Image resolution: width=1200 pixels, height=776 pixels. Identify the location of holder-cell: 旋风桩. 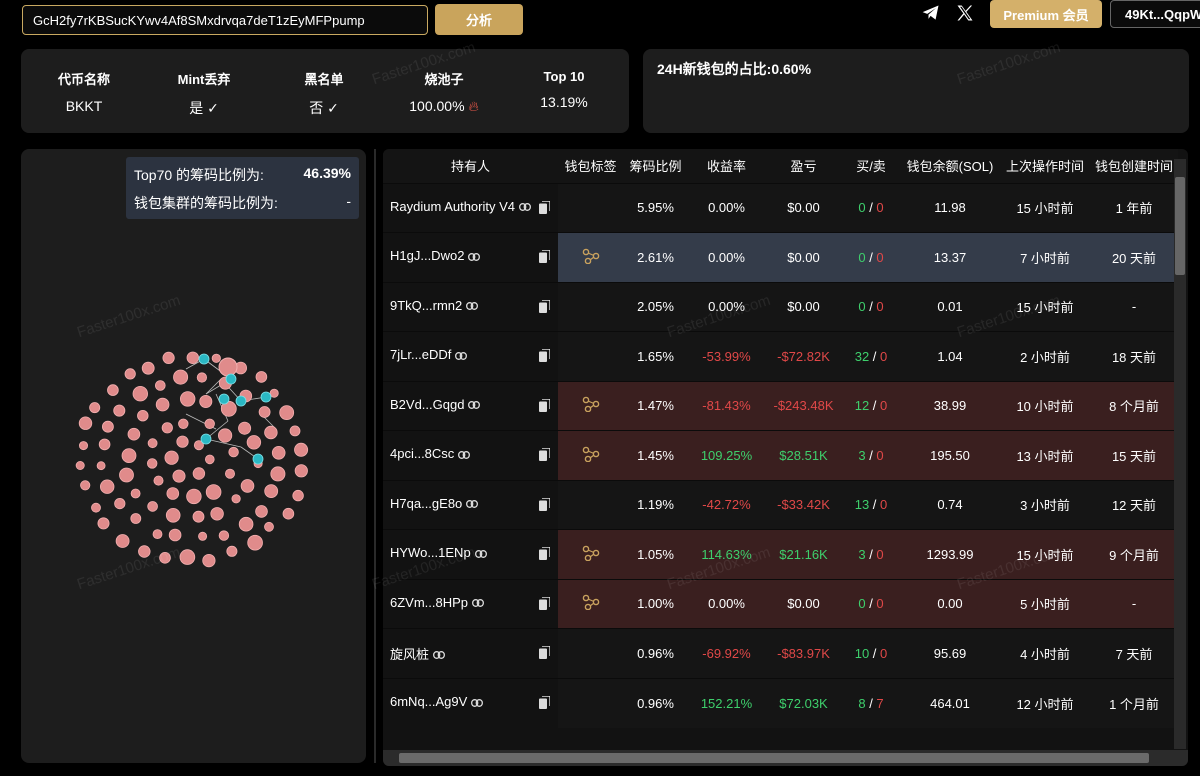
(470, 653).